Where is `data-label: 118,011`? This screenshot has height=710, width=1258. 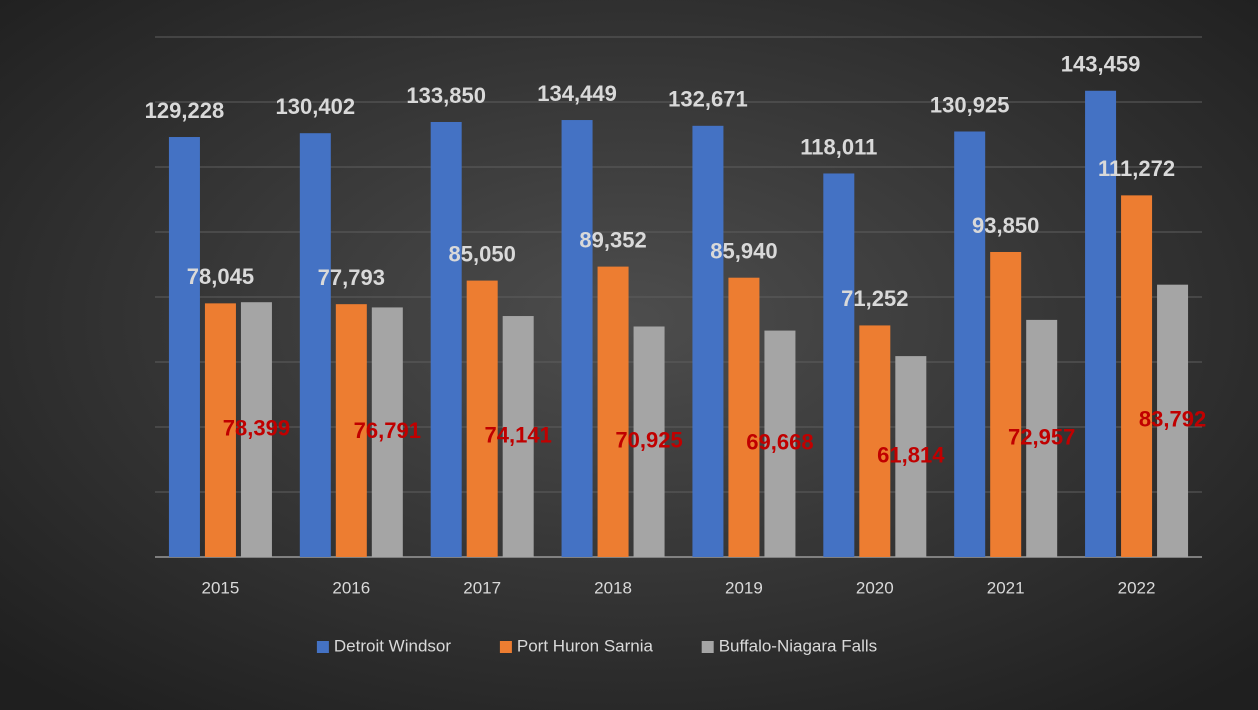 data-label: 118,011 is located at coordinates (838, 146).